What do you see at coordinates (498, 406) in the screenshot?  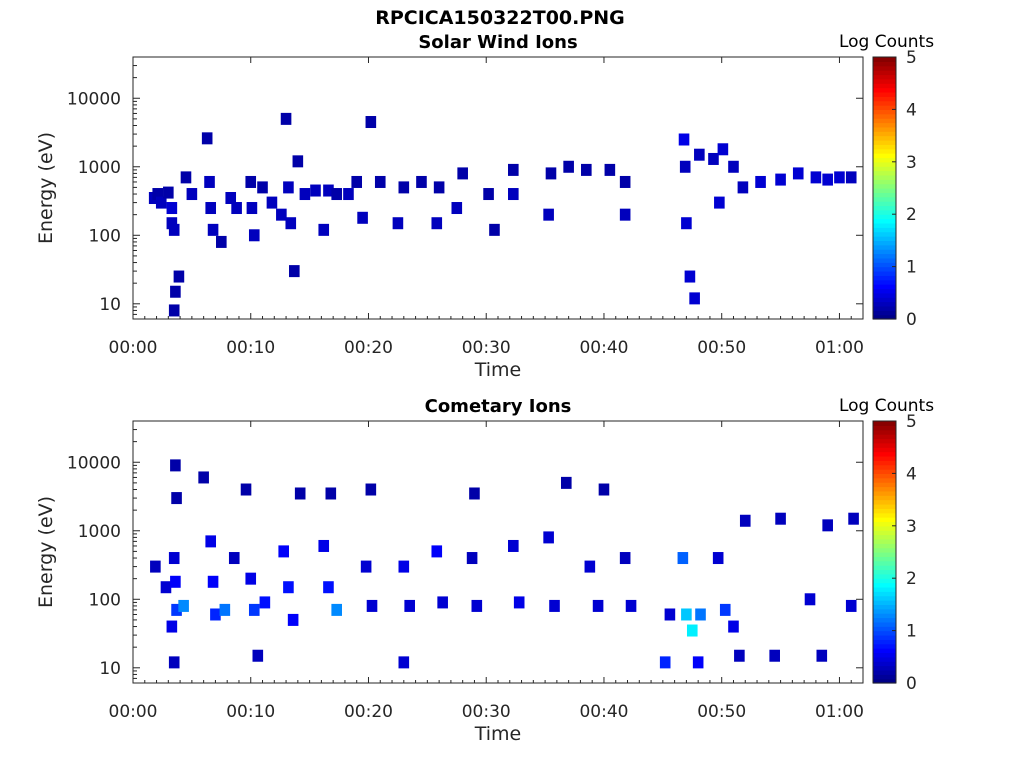 I see `panel-title: Cometary Ions` at bounding box center [498, 406].